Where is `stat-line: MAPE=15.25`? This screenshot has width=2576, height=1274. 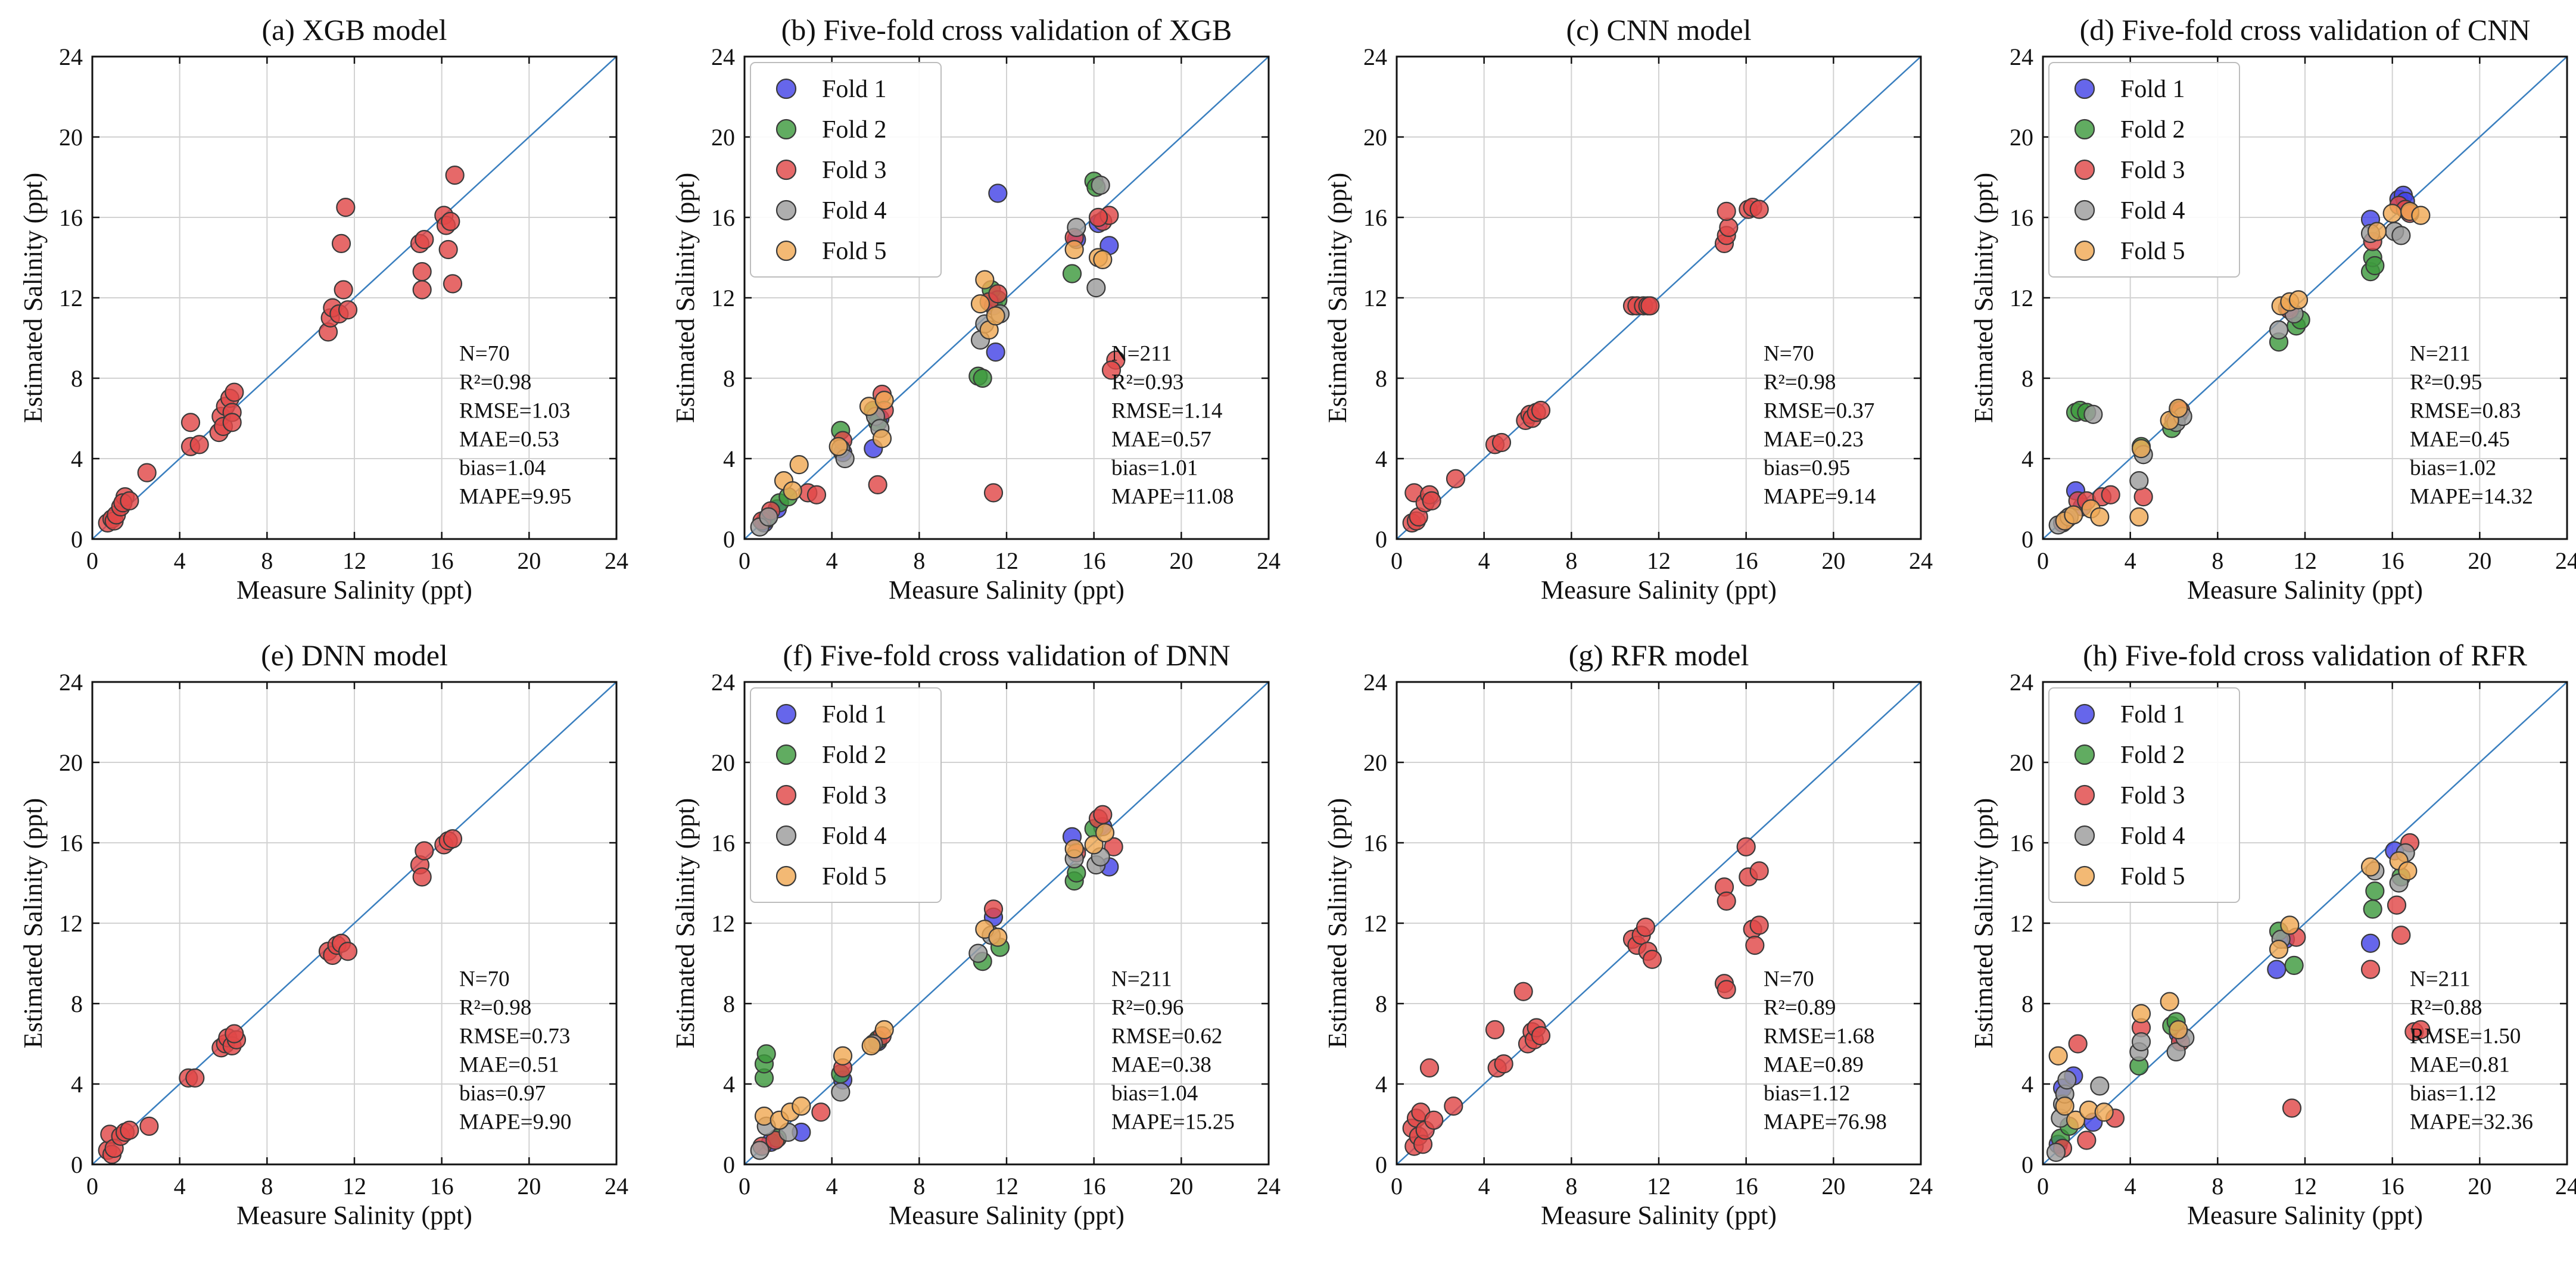 stat-line: MAPE=15.25 is located at coordinates (1173, 1122).